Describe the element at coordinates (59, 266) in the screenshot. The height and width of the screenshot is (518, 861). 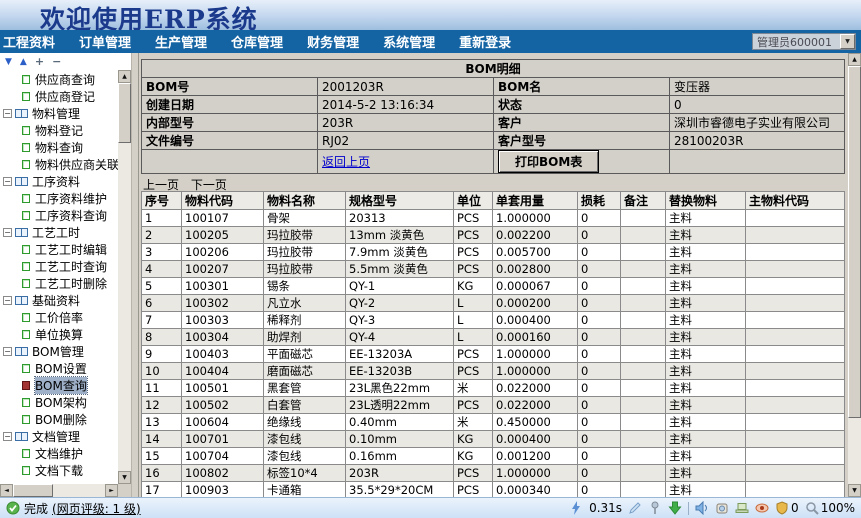
I see `sidebar-item-11: 工艺工时查询` at that location.